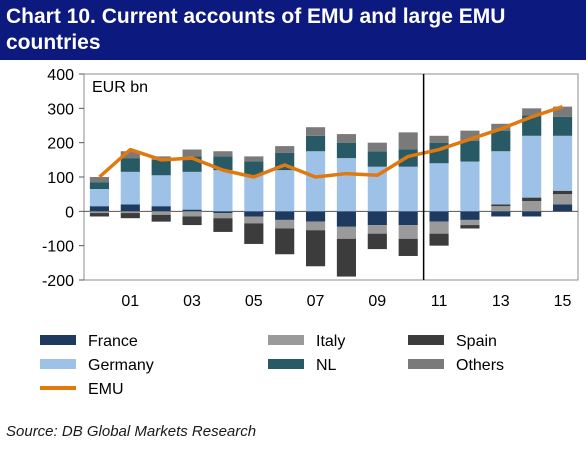  What do you see at coordinates (58, 340) in the screenshot?
I see `legend-swatch-france` at bounding box center [58, 340].